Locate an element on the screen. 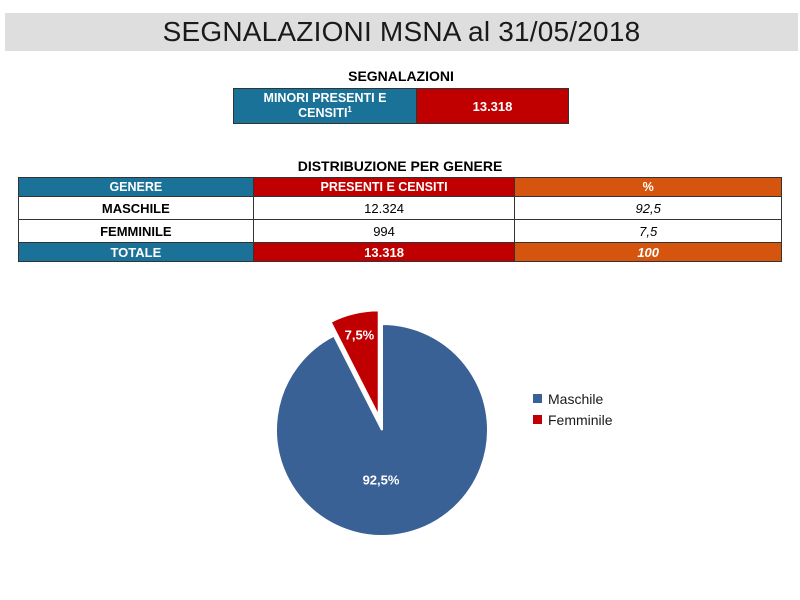 The height and width of the screenshot is (600, 800). segnalazioni-footnote: 1 is located at coordinates (349, 109).